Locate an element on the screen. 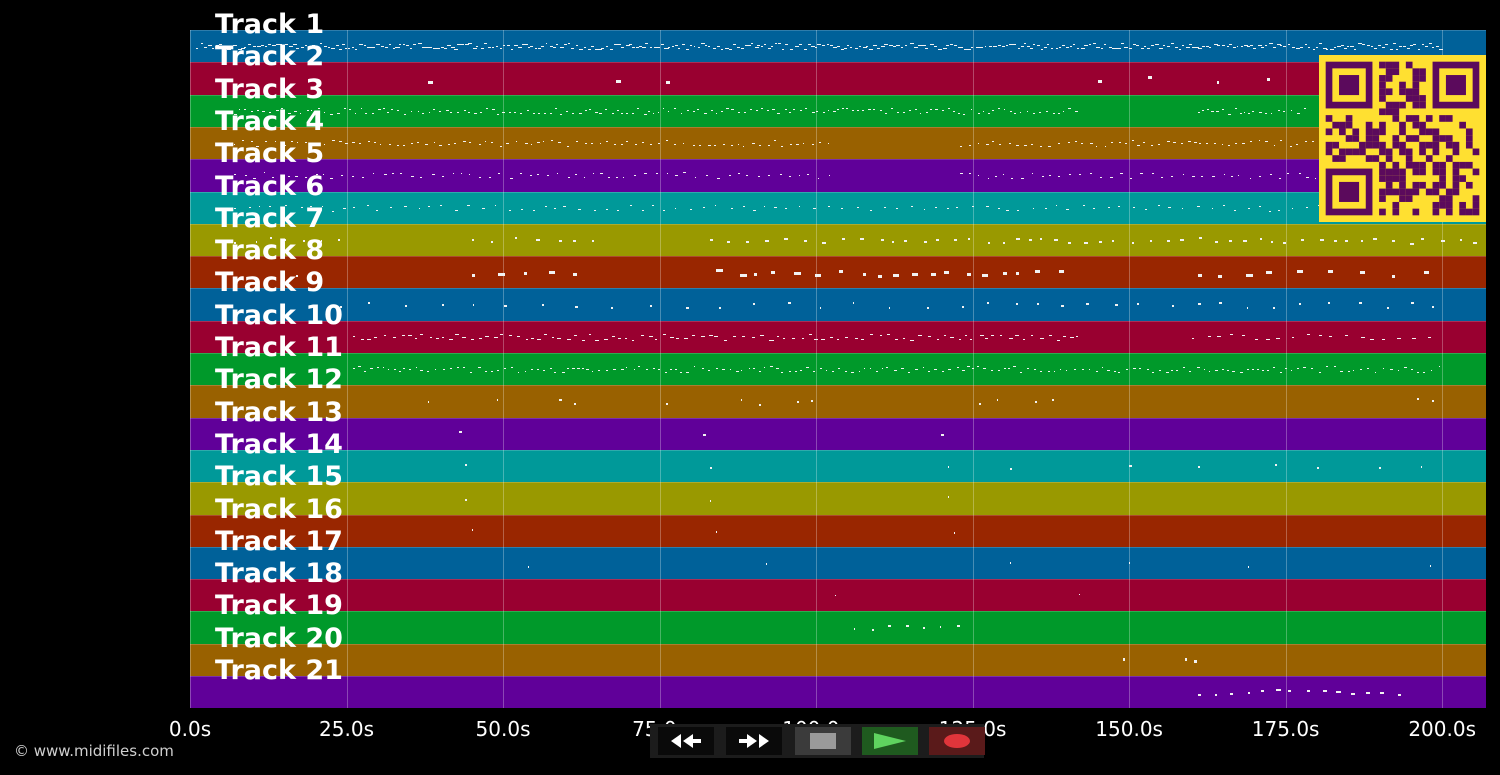 The width and height of the screenshot is (1500, 775). rewind-button is located at coordinates (686, 741).